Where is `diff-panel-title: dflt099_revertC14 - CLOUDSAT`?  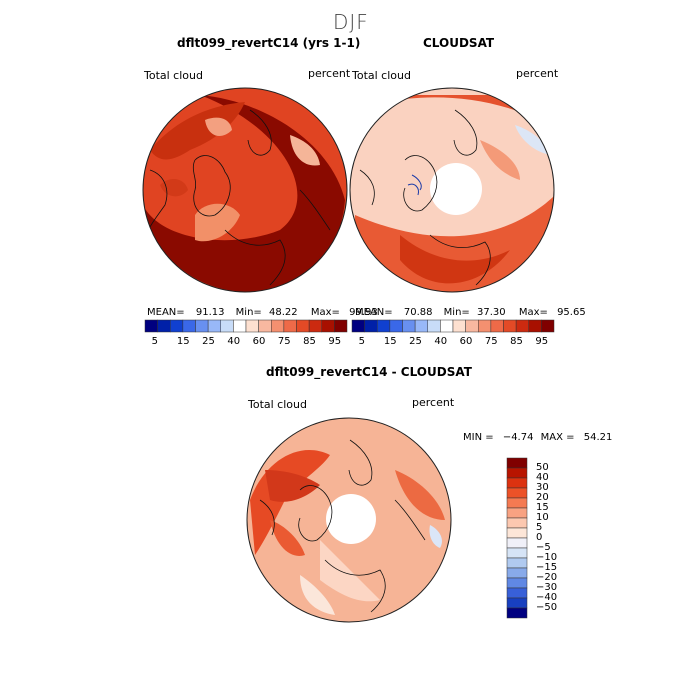
diff-panel-title: dflt099_revertC14 - CLOUDSAT is located at coordinates (369, 372).